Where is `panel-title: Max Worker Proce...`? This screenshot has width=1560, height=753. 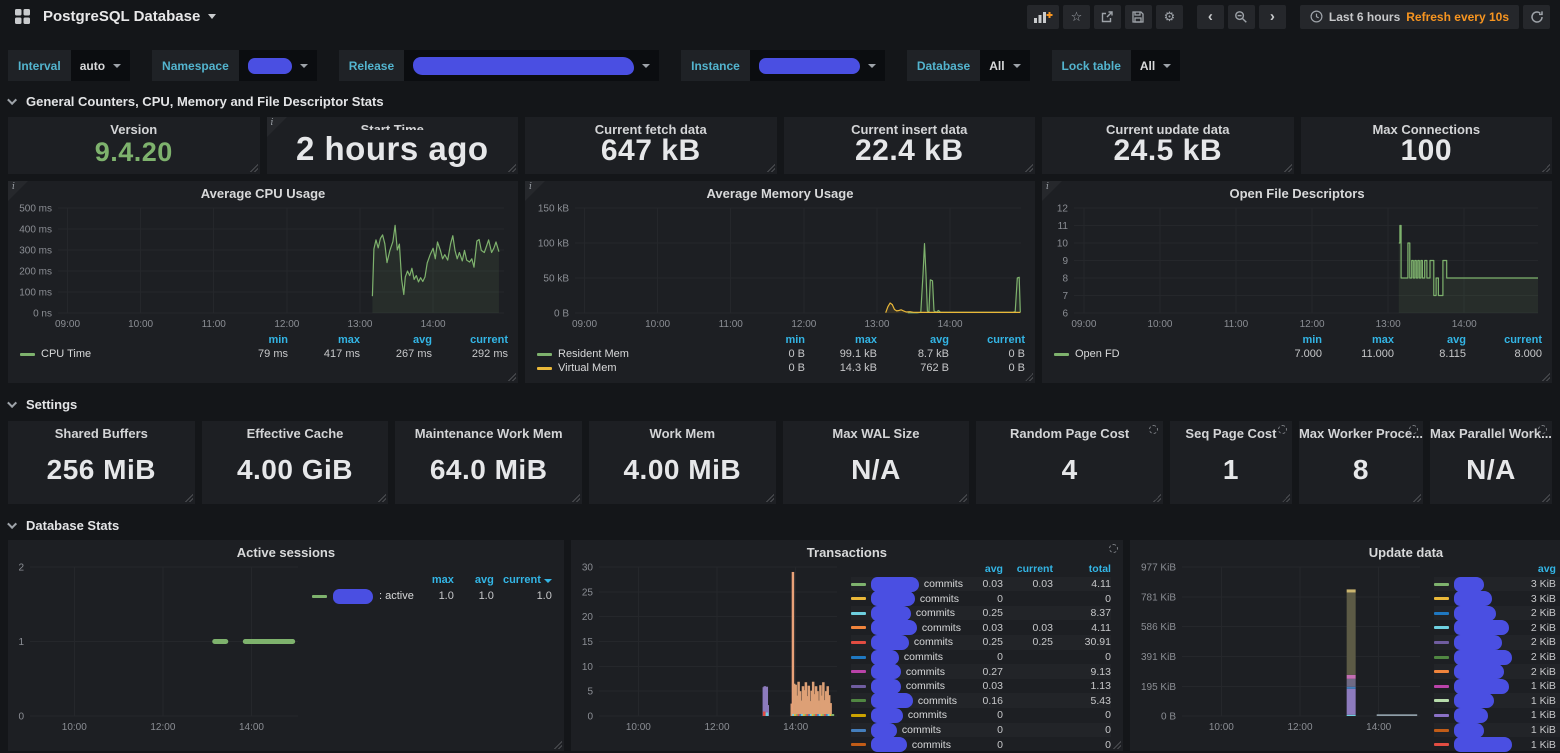 panel-title: Max Worker Proce... is located at coordinates (1360, 433).